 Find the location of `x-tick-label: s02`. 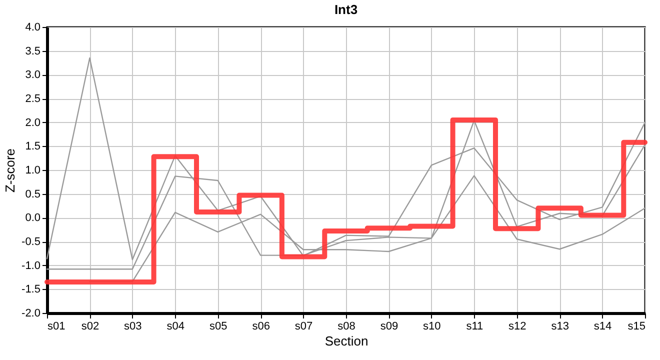

x-tick-label: s02 is located at coordinates (90, 326).